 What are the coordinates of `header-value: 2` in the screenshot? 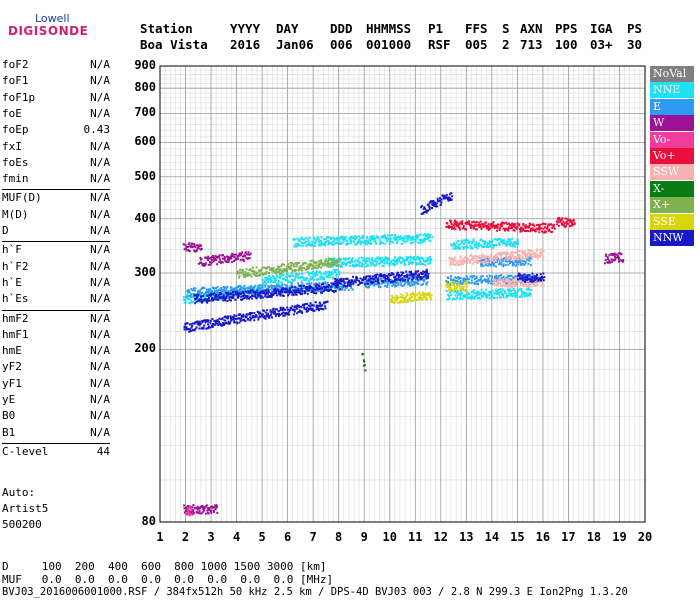 It's located at (506, 44).